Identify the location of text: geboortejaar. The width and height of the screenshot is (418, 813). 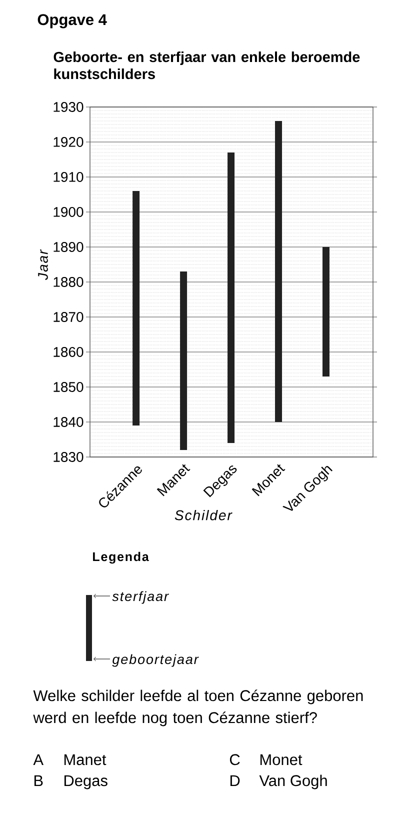
(155, 660).